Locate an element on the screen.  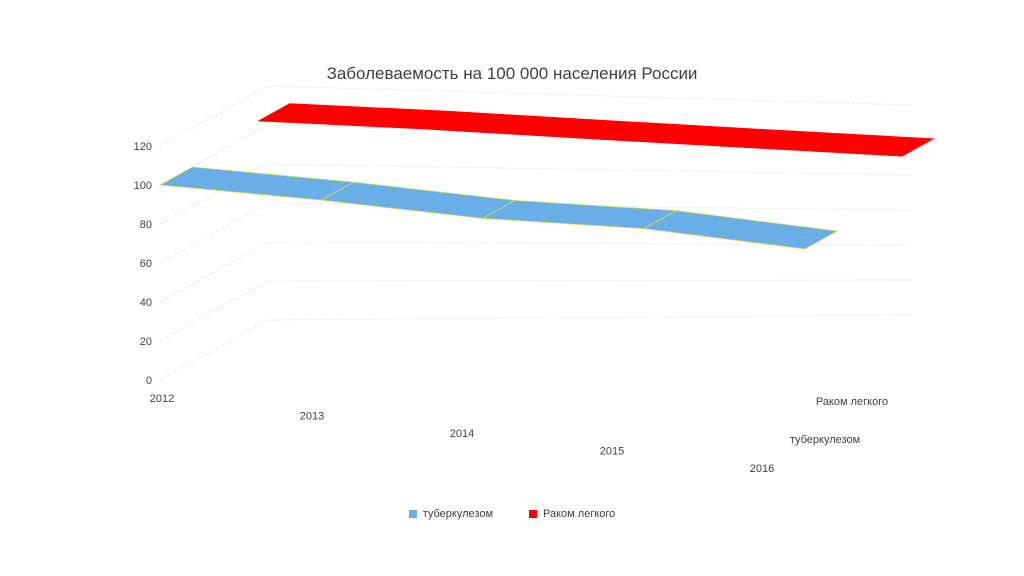
x-tick-label-2014: 2014 is located at coordinates (462, 434).